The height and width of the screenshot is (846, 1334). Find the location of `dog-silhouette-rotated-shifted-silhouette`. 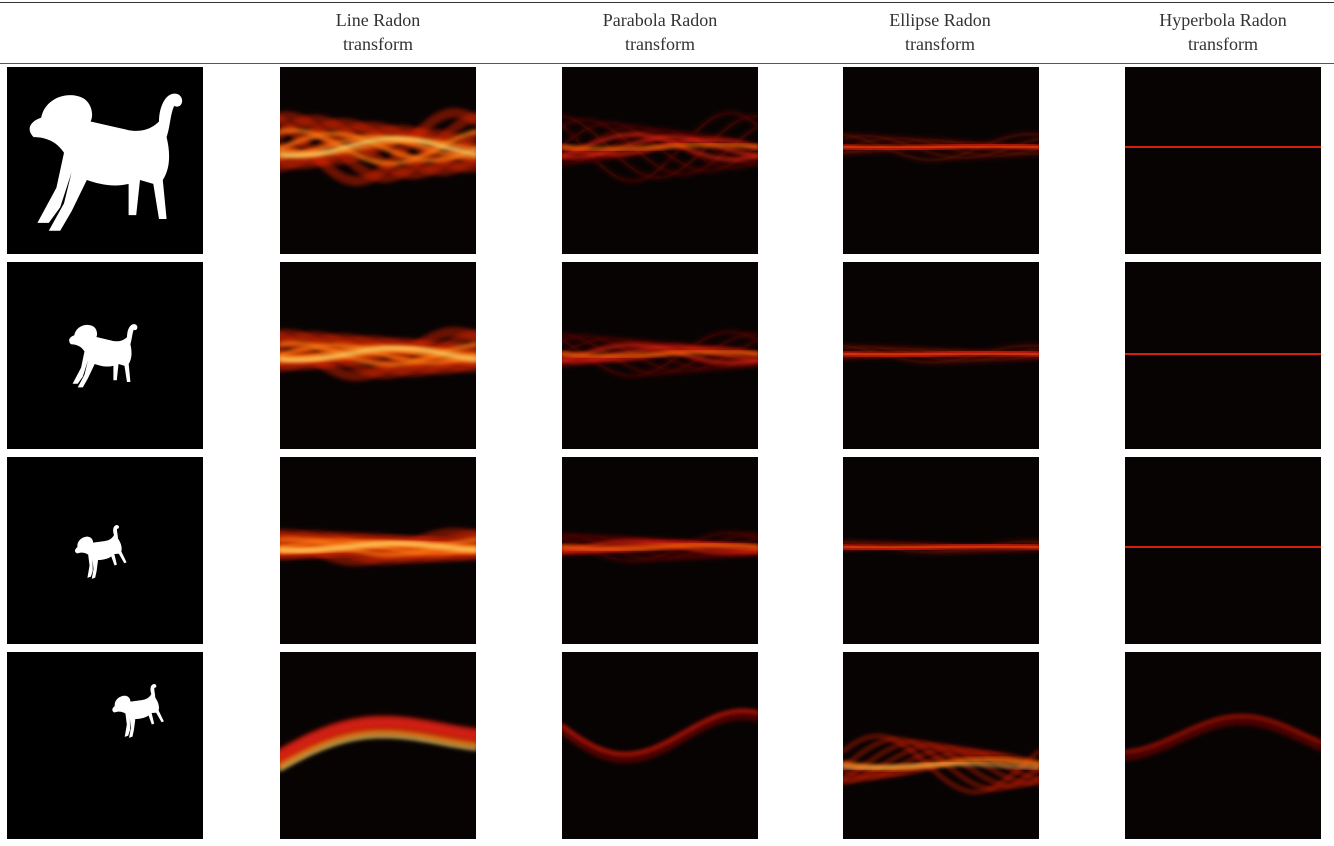

dog-silhouette-rotated-shifted-silhouette is located at coordinates (138, 711).